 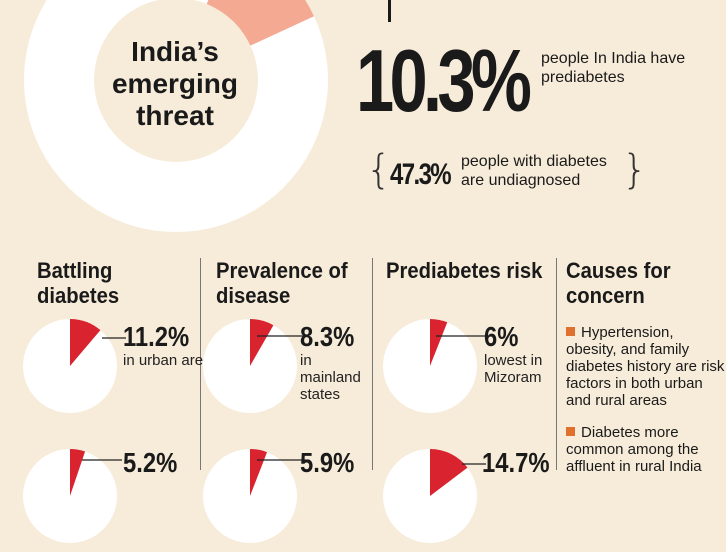 What do you see at coordinates (171, 360) in the screenshot?
I see `pie-value-caption: in urban areas` at bounding box center [171, 360].